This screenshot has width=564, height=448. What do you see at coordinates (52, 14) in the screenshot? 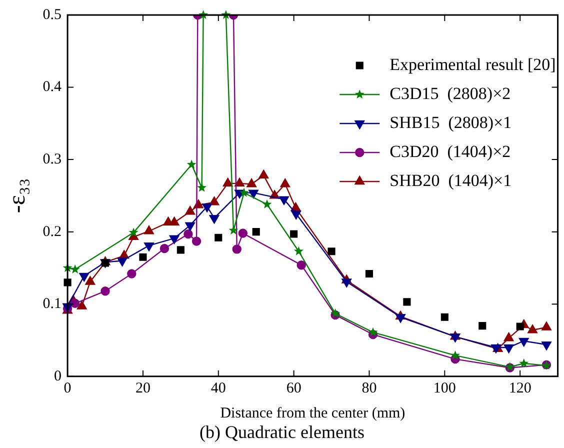
I see `y-tick-label: 0.5` at bounding box center [52, 14].